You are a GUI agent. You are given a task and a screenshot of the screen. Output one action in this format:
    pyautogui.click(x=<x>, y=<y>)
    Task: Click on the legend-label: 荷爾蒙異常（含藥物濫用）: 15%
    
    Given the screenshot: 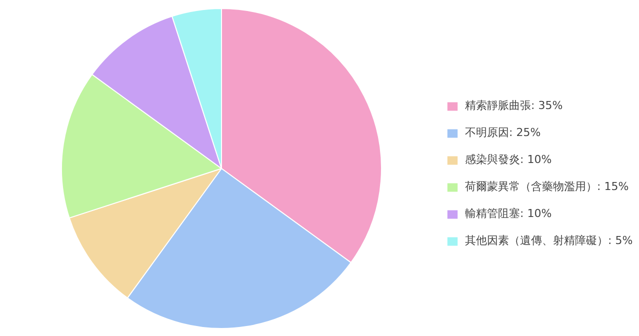 What is the action you would take?
    pyautogui.click(x=547, y=186)
    